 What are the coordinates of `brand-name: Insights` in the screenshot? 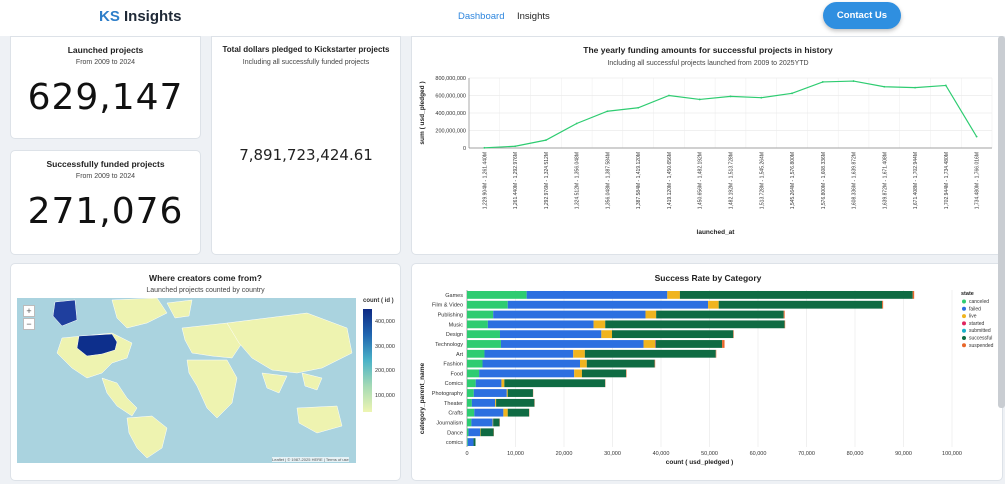 It's located at (150, 16).